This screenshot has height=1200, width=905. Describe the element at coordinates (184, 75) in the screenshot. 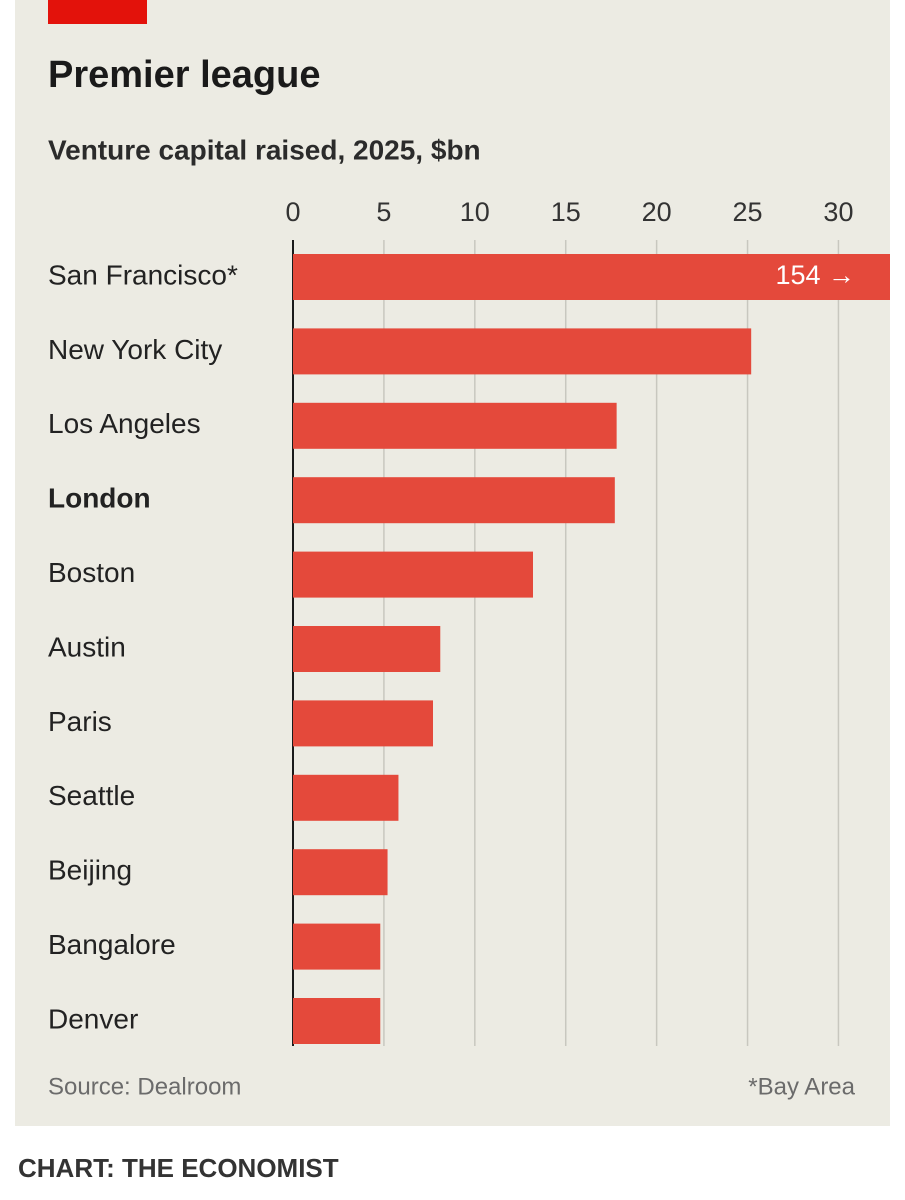

I see `chart-title: Premier league` at that location.